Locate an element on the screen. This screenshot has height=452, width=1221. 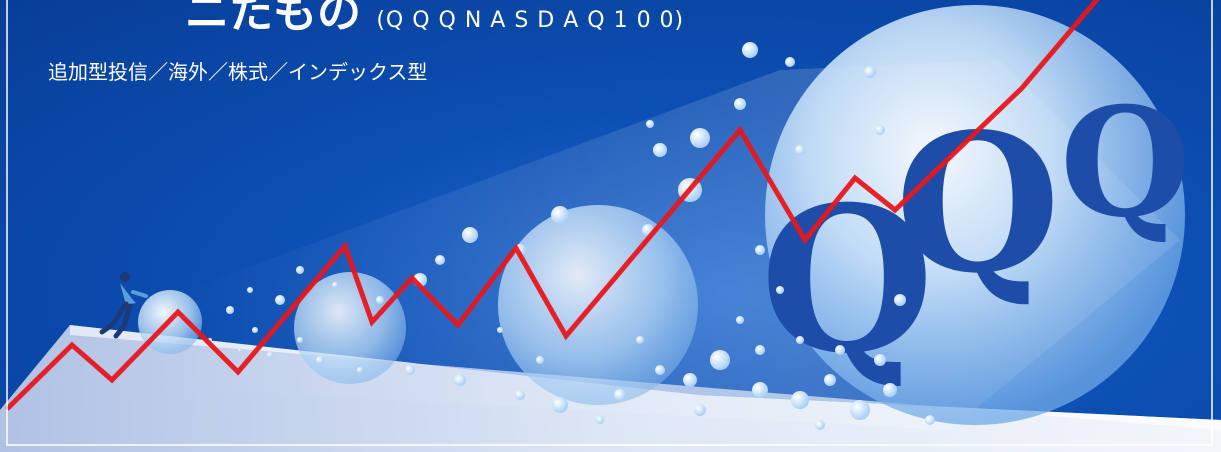
title-fragment: ニたもの (Q Q Q N A S D A Q 1 0 0) is located at coordinates (434, 20).